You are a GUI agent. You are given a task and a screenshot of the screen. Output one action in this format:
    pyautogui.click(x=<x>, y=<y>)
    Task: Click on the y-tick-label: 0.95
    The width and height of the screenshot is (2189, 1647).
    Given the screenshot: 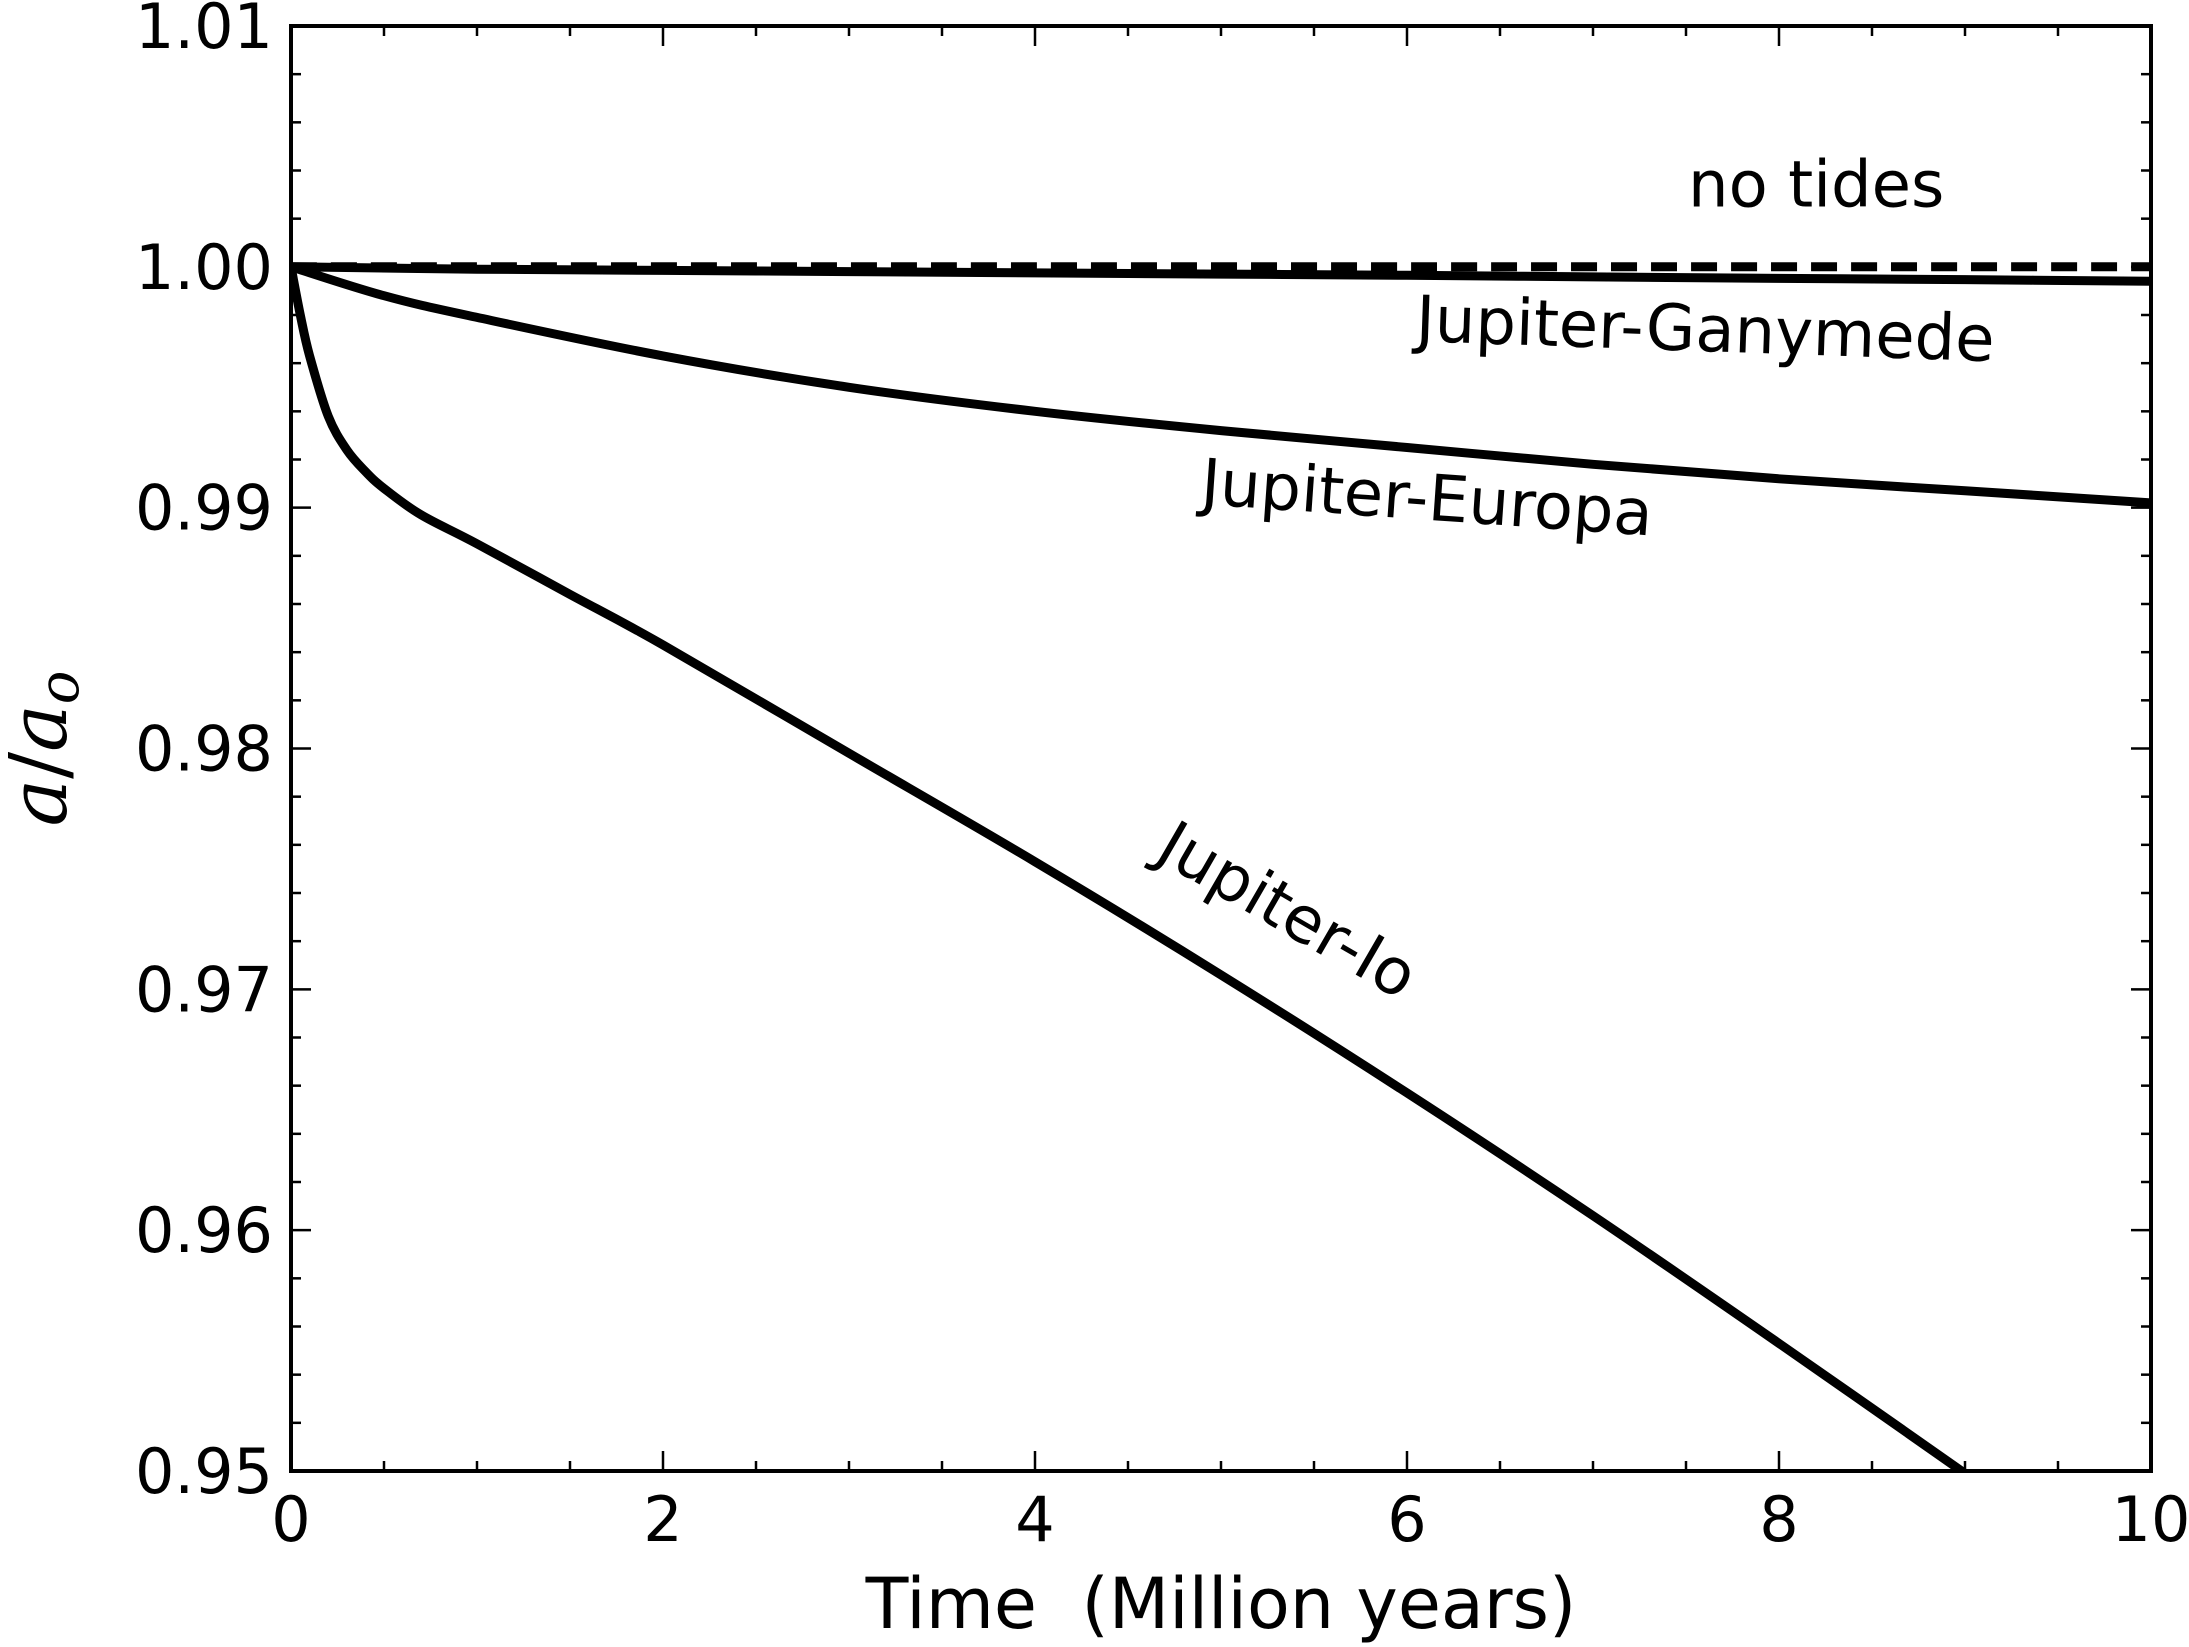 What is the action you would take?
    pyautogui.click(x=204, y=1471)
    